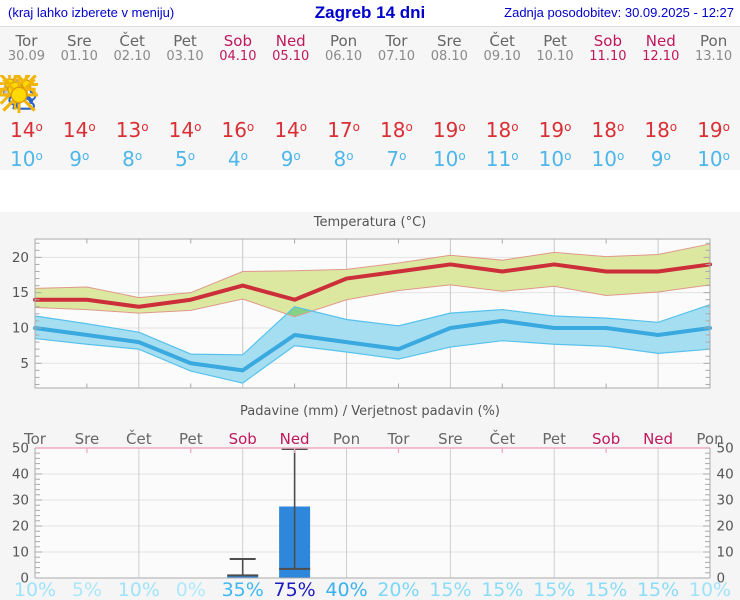 The height and width of the screenshot is (600, 740). I want to click on day-date: 08.10, so click(449, 56).